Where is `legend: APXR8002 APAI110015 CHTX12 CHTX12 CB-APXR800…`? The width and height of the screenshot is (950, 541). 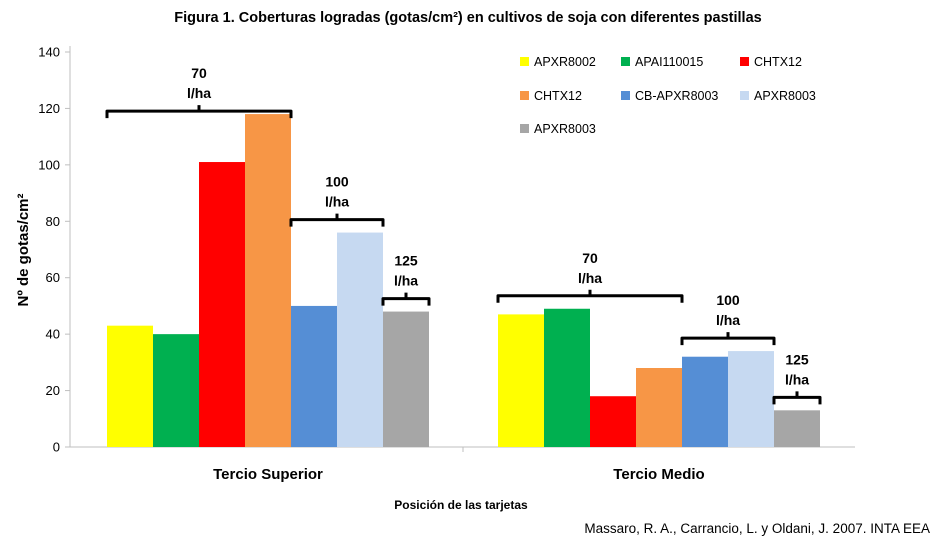
legend: APXR8002 APAI110015 CHTX12 CHTX12 CB-APXR800… is located at coordinates (668, 95).